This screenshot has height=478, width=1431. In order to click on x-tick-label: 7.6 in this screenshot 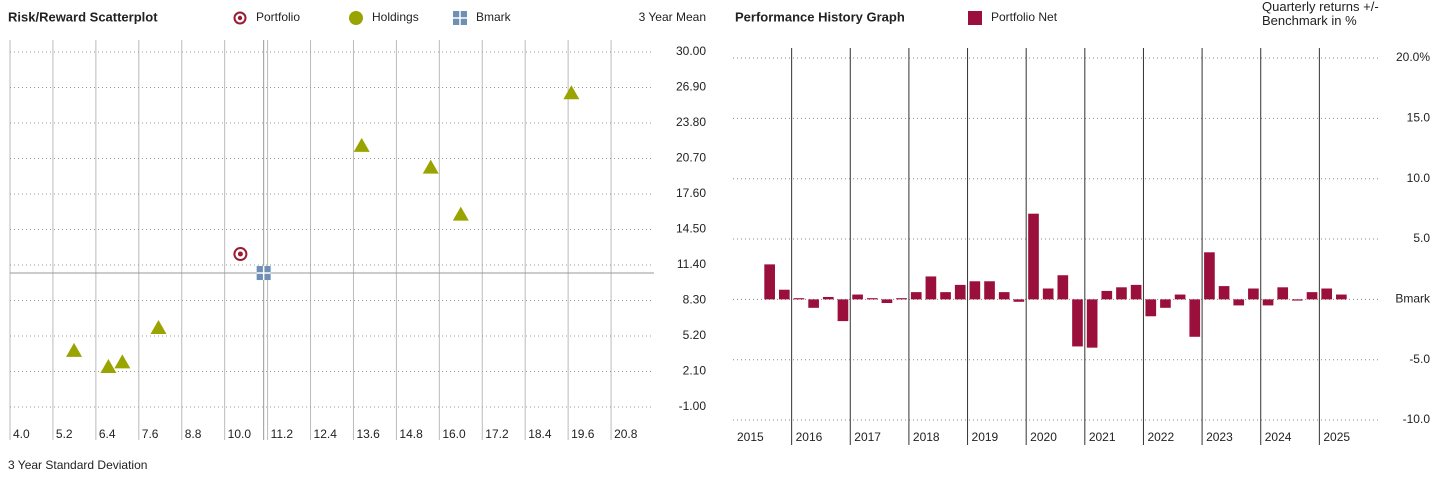, I will do `click(150, 434)`.